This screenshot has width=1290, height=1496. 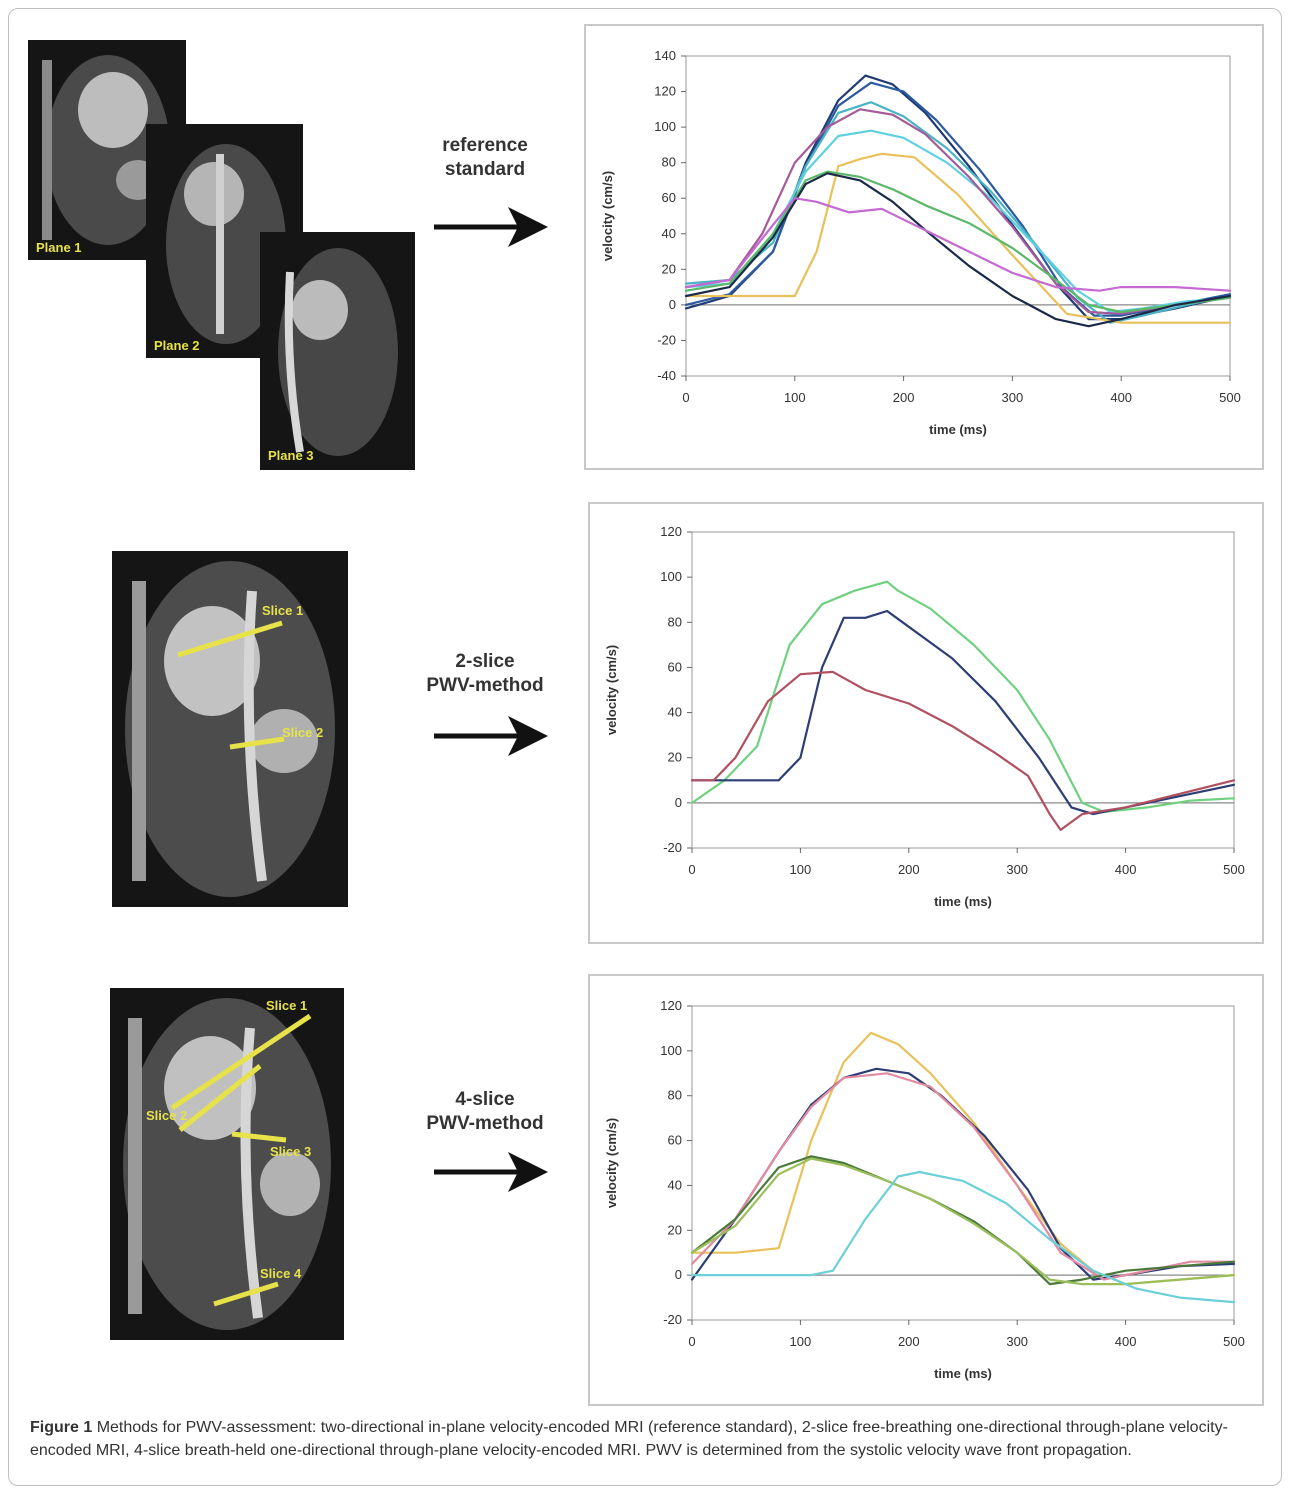 I want to click on method-label-line: reference, so click(x=485, y=145).